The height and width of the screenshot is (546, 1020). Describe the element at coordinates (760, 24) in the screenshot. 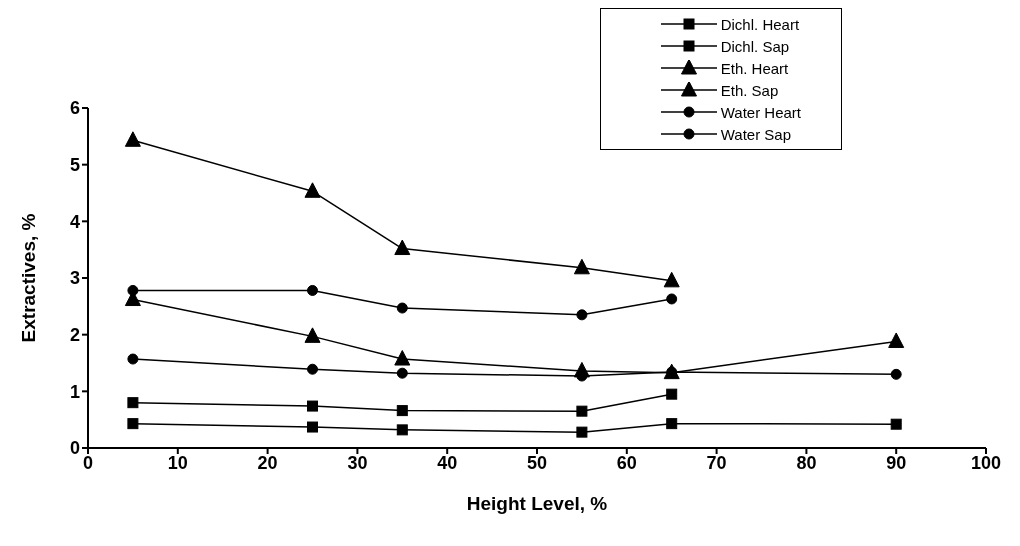

I see `legend-label: Dichl. Heart` at that location.